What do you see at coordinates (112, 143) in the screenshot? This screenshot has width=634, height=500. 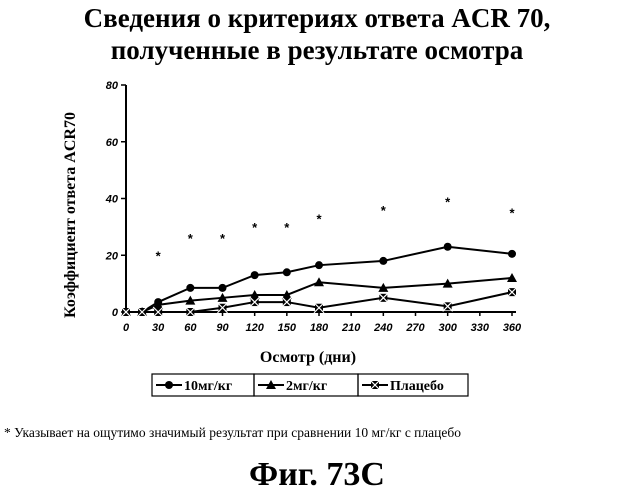 I see `y-tick-label: 60` at bounding box center [112, 143].